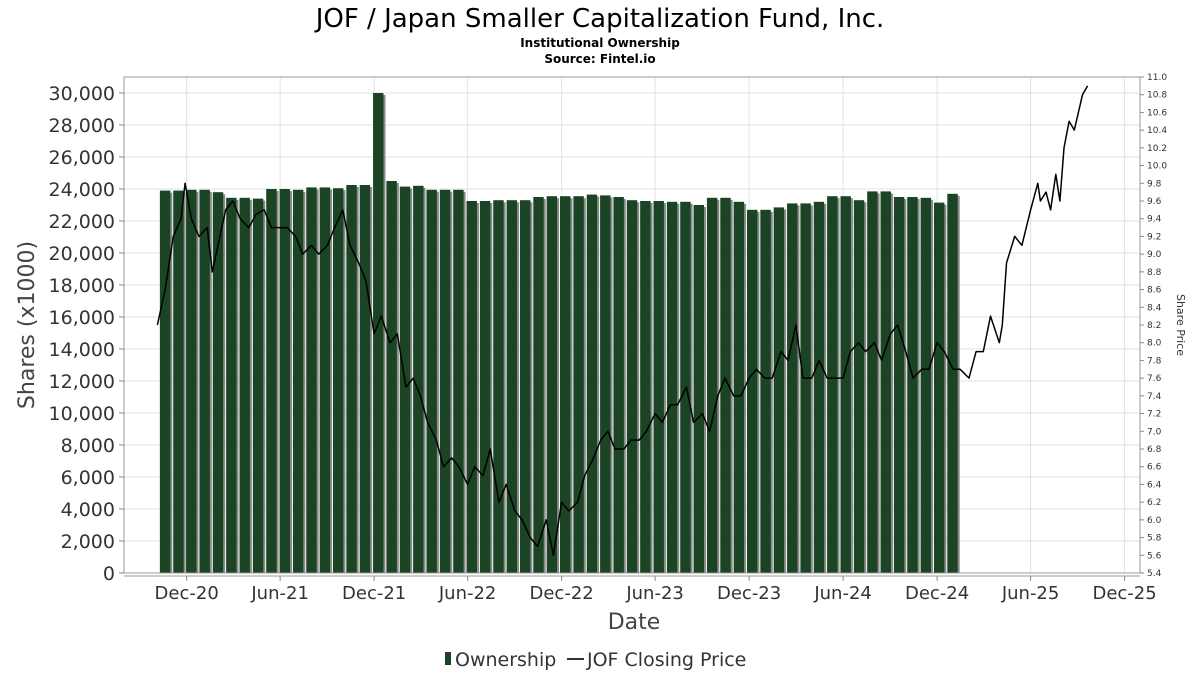 The height and width of the screenshot is (675, 1200). What do you see at coordinates (1157, 167) in the screenshot?
I see `y2-tick-label: 10.0` at bounding box center [1157, 167].